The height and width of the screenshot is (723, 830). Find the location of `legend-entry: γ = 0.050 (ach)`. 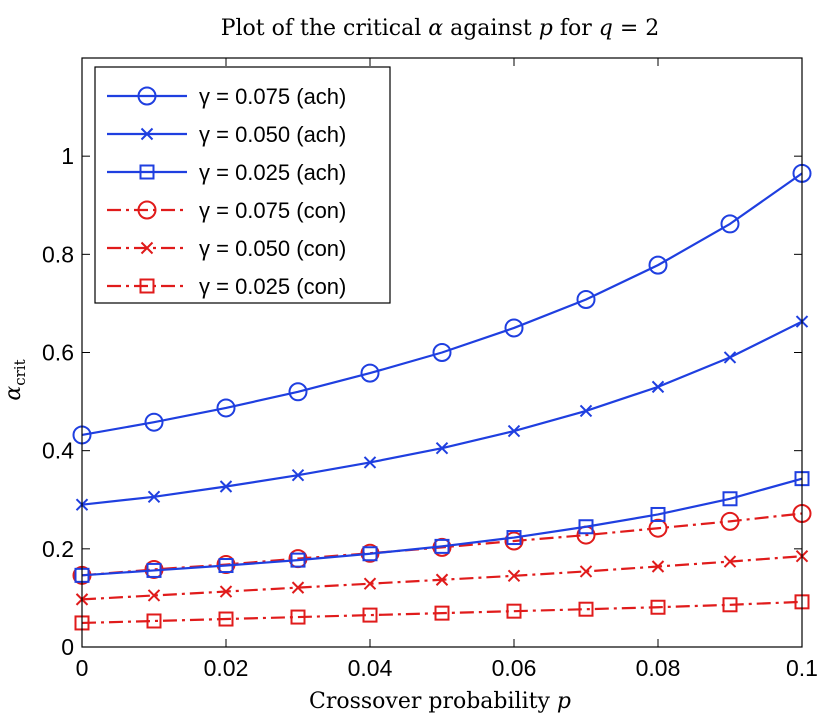

legend-entry: γ = 0.050 (ach) is located at coordinates (226, 134).